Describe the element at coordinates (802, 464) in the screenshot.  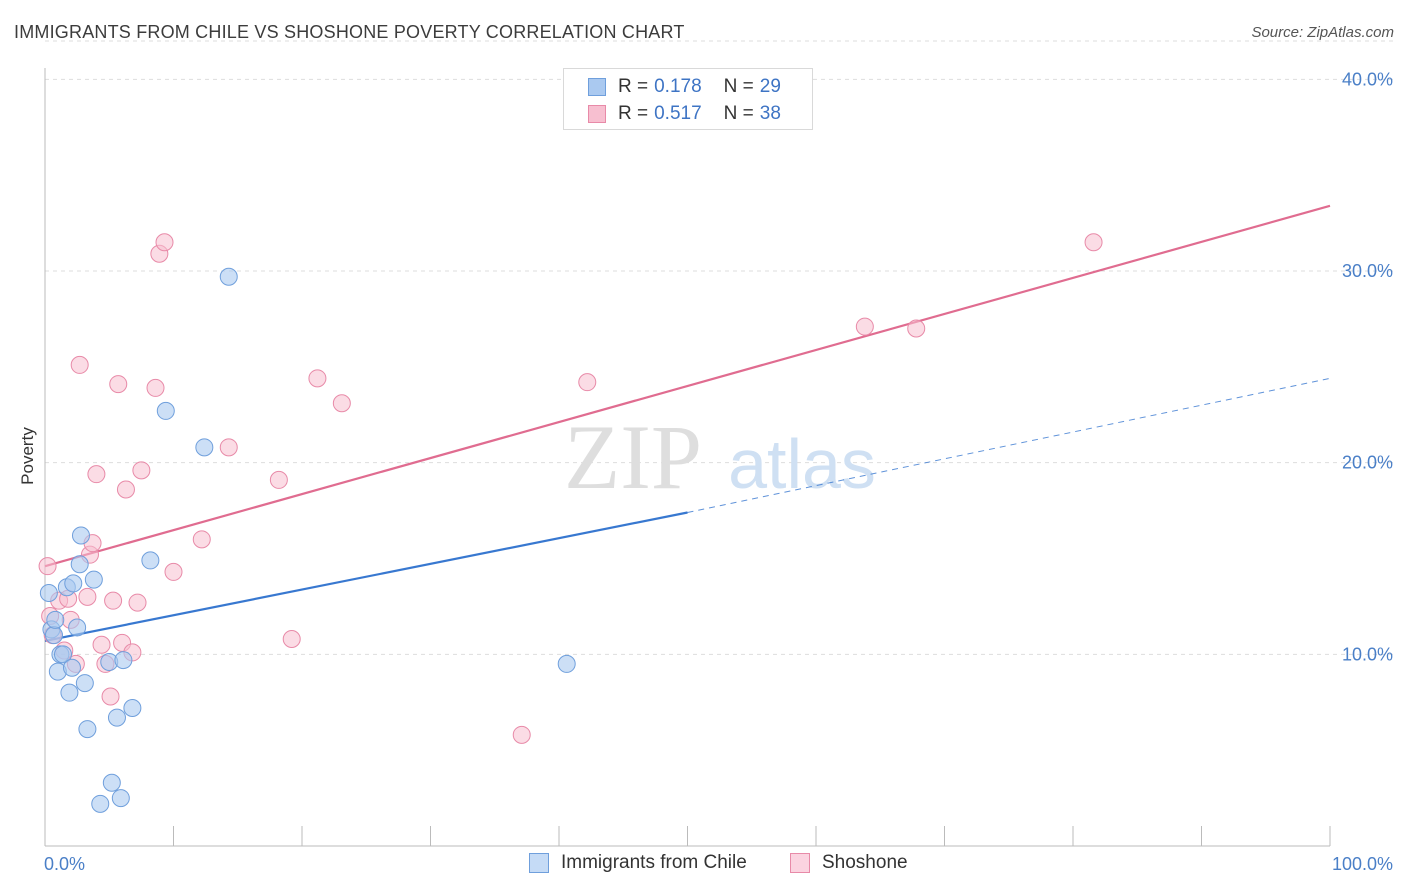
I see `watermark-atlas: atlas` at that location.